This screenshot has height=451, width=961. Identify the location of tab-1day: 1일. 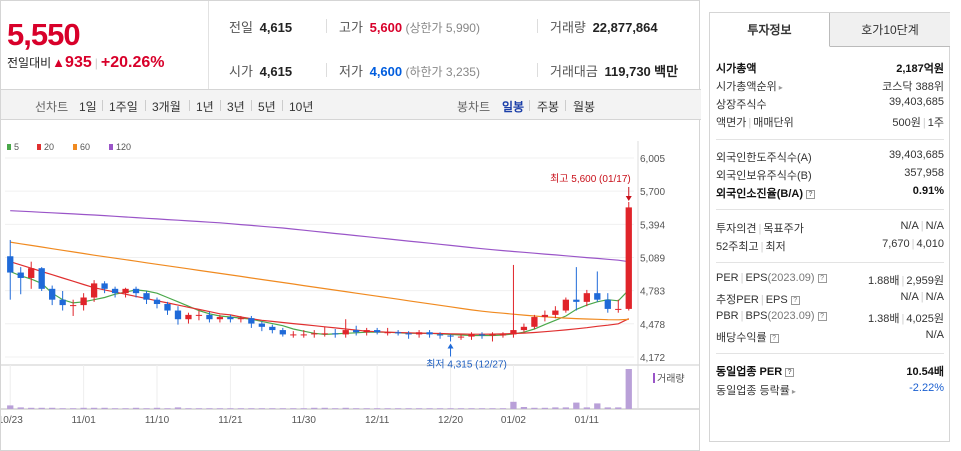
(88, 107).